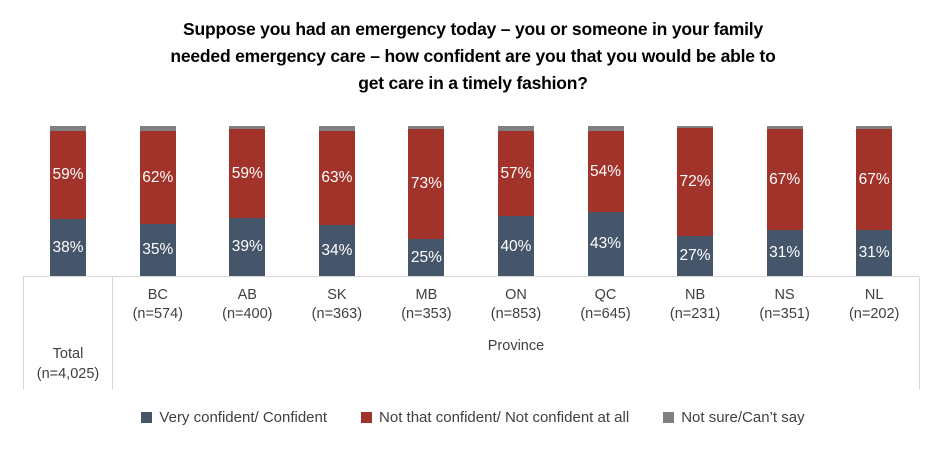 The image size is (946, 452). Describe the element at coordinates (516, 295) in the screenshot. I see `axis-category-label: ON` at that location.